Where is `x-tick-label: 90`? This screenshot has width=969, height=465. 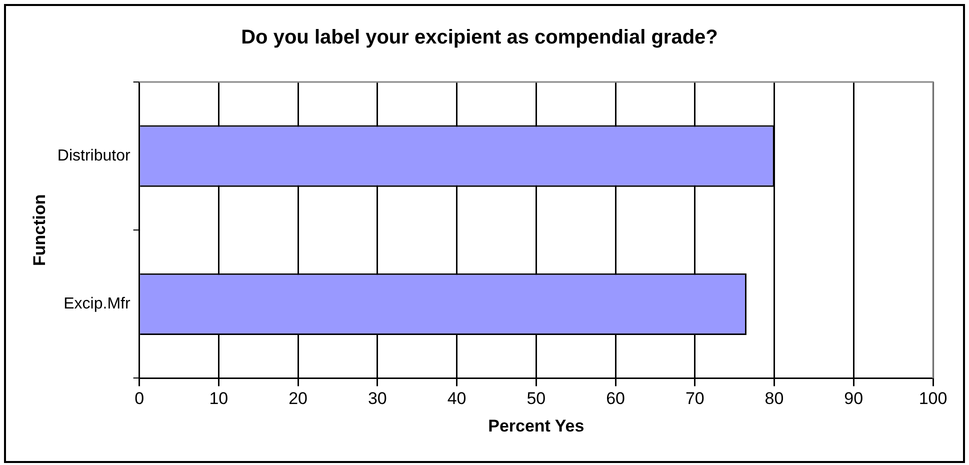 x-tick-label: 90 is located at coordinates (854, 398).